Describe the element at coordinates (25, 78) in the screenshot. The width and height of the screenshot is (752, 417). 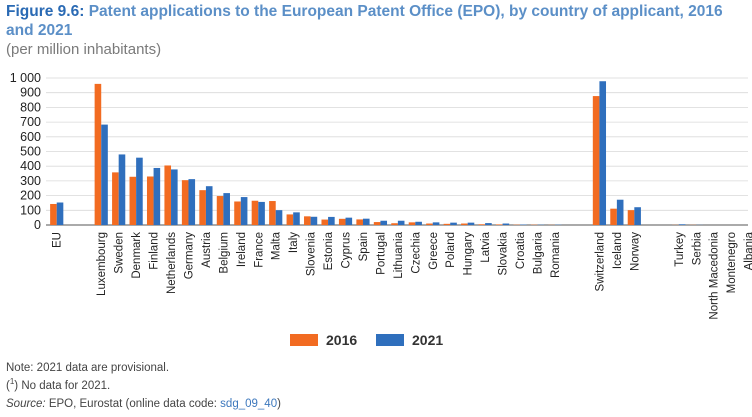
I see `y-tick-label: 1 000` at that location.